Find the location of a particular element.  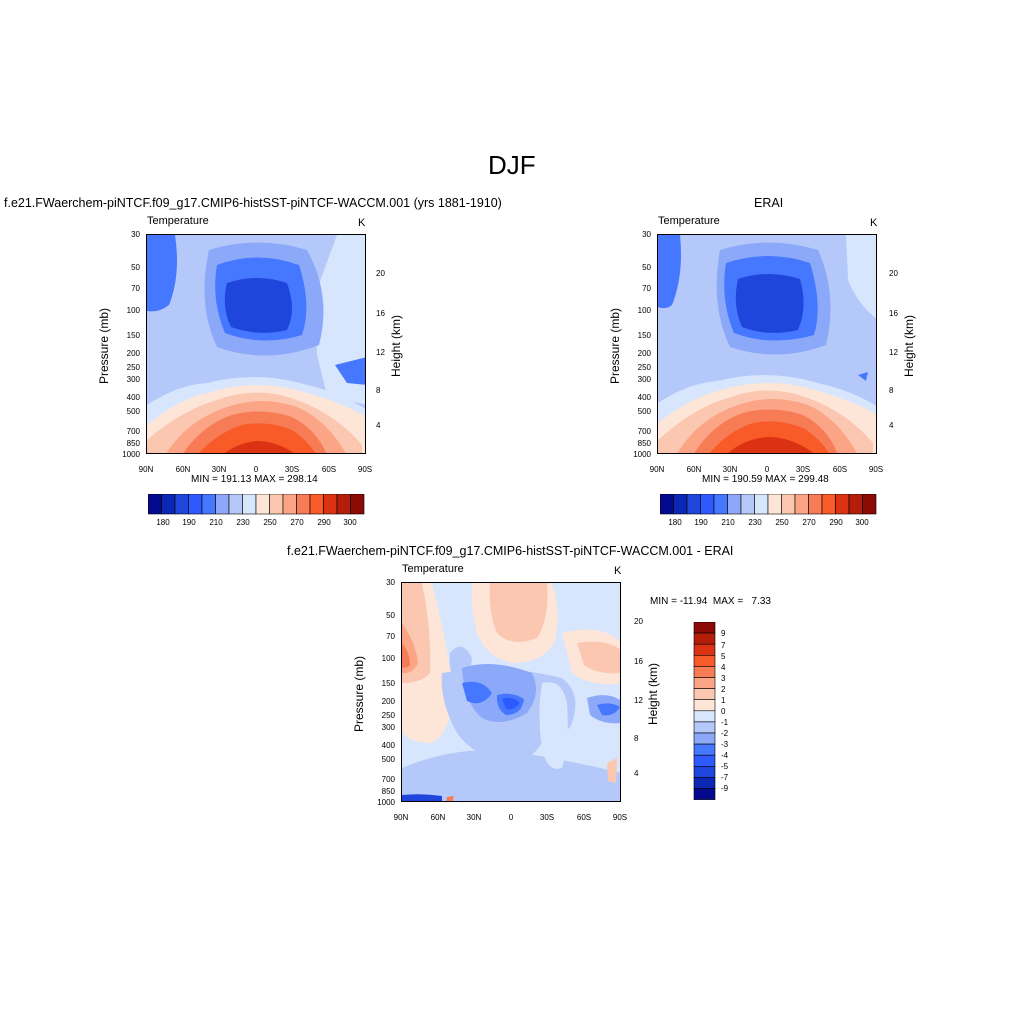

ytick-400: 400 is located at coordinates (134, 397).